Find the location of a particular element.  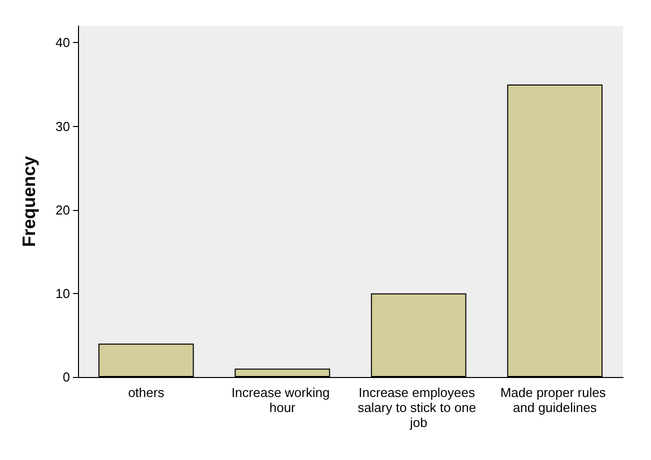

y-tick-label: 30 is located at coordinates (63, 126).